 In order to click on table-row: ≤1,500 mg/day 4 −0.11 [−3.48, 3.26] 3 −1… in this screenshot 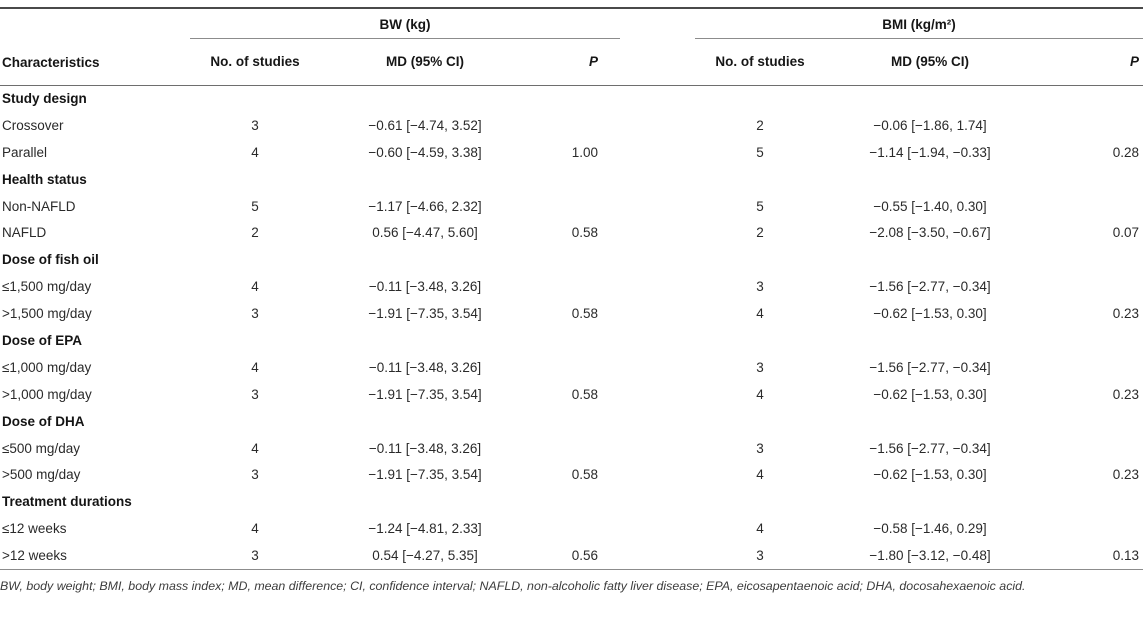, I will do `click(571, 286)`.